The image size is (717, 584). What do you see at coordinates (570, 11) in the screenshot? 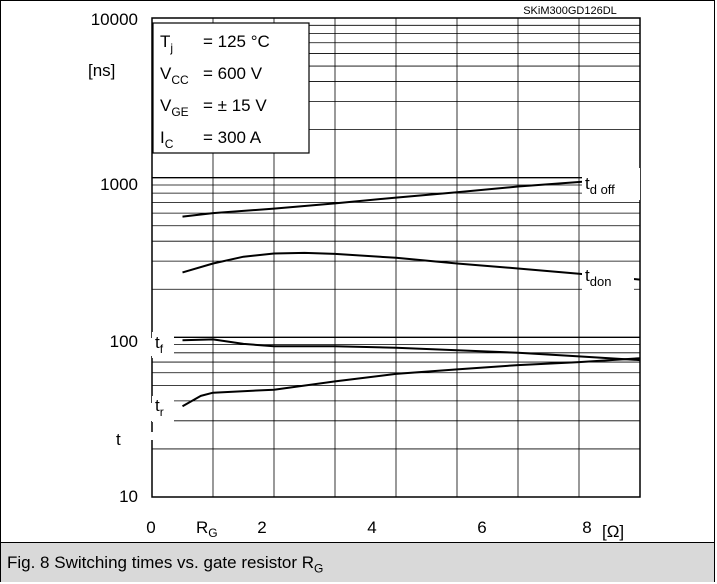
I see `figure-id-label: SKiM300GD126DL` at bounding box center [570, 11].